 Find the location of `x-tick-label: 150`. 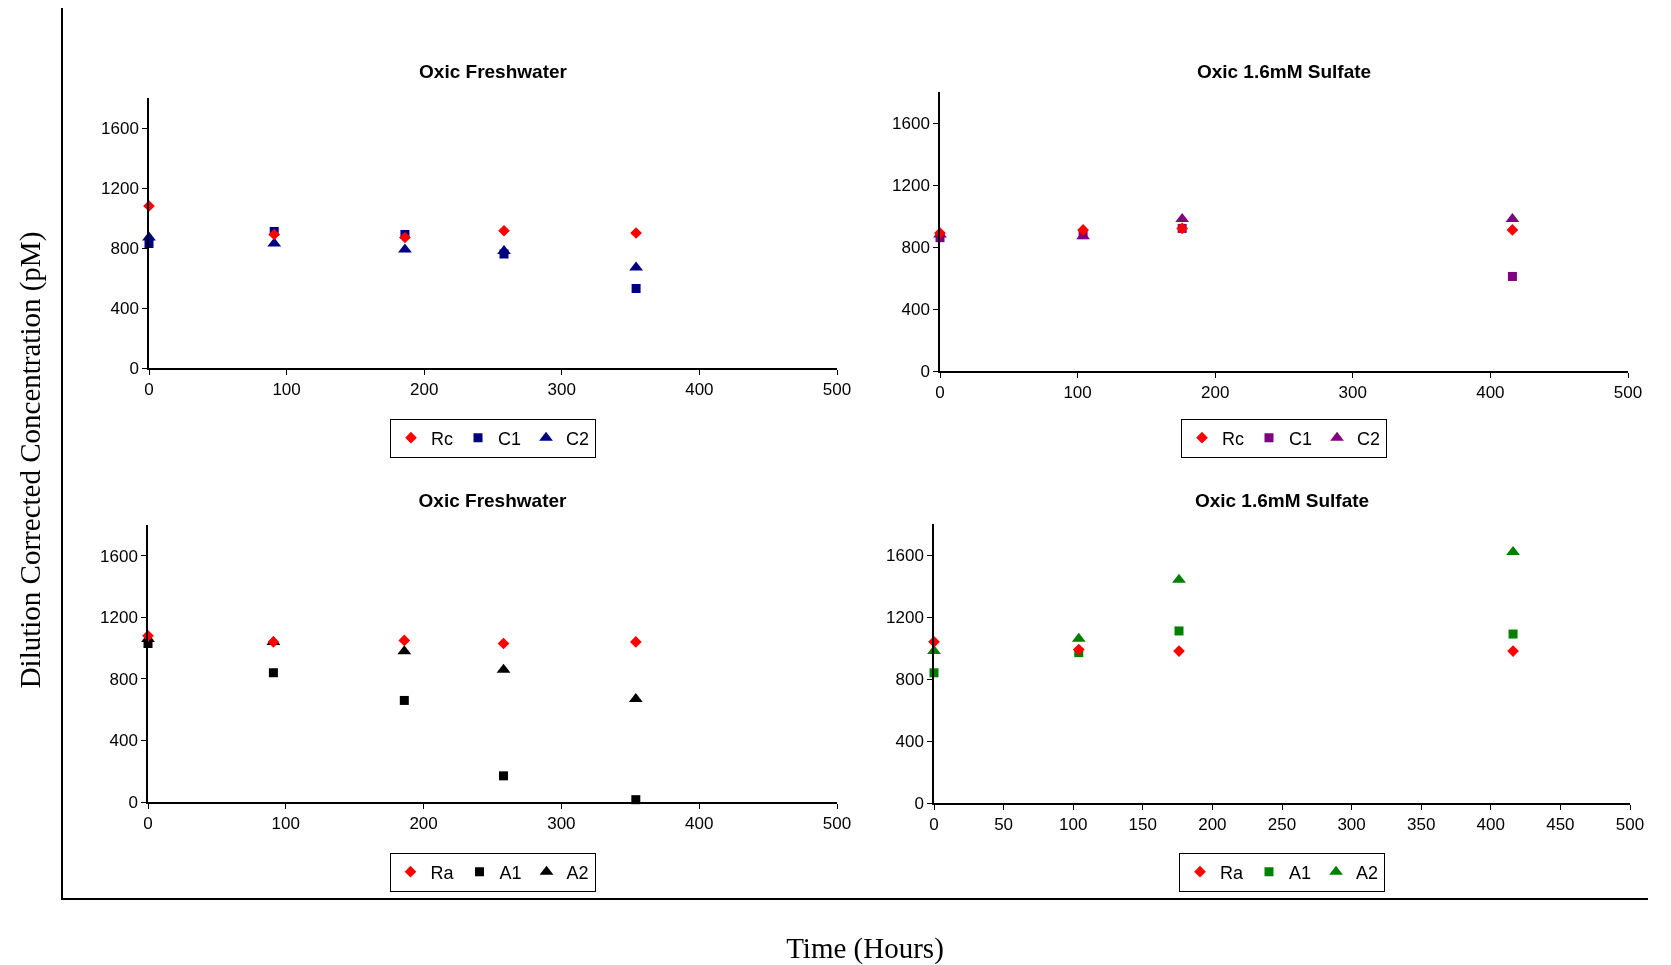

x-tick-label: 150 is located at coordinates (1142, 825).